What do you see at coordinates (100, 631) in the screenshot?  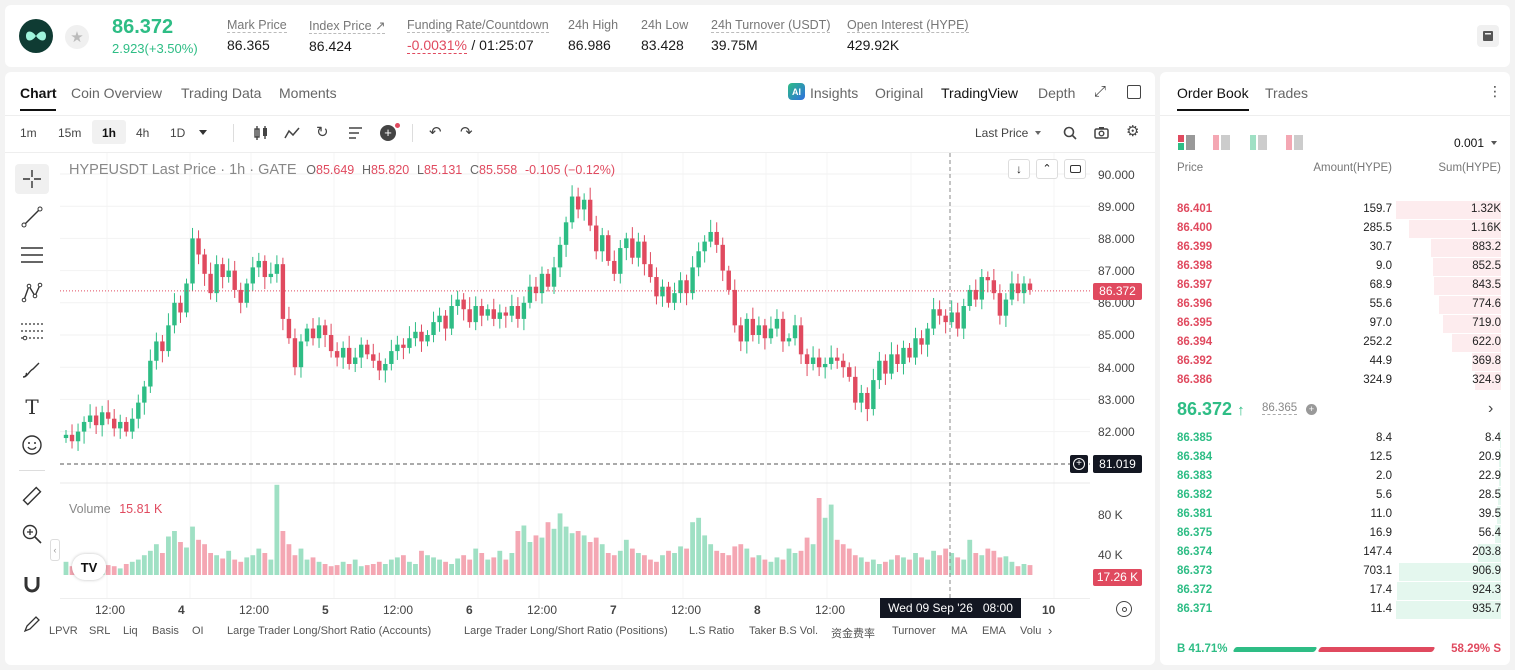 I see `indicator-srl: SRL` at bounding box center [100, 631].